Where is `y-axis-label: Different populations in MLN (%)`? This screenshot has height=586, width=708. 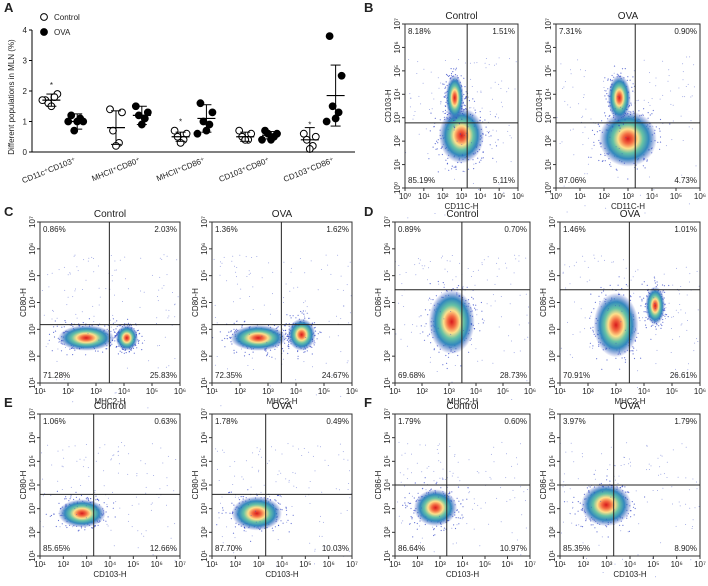
y-axis-label: Different populations in MLN (%) is located at coordinates (11, 97).